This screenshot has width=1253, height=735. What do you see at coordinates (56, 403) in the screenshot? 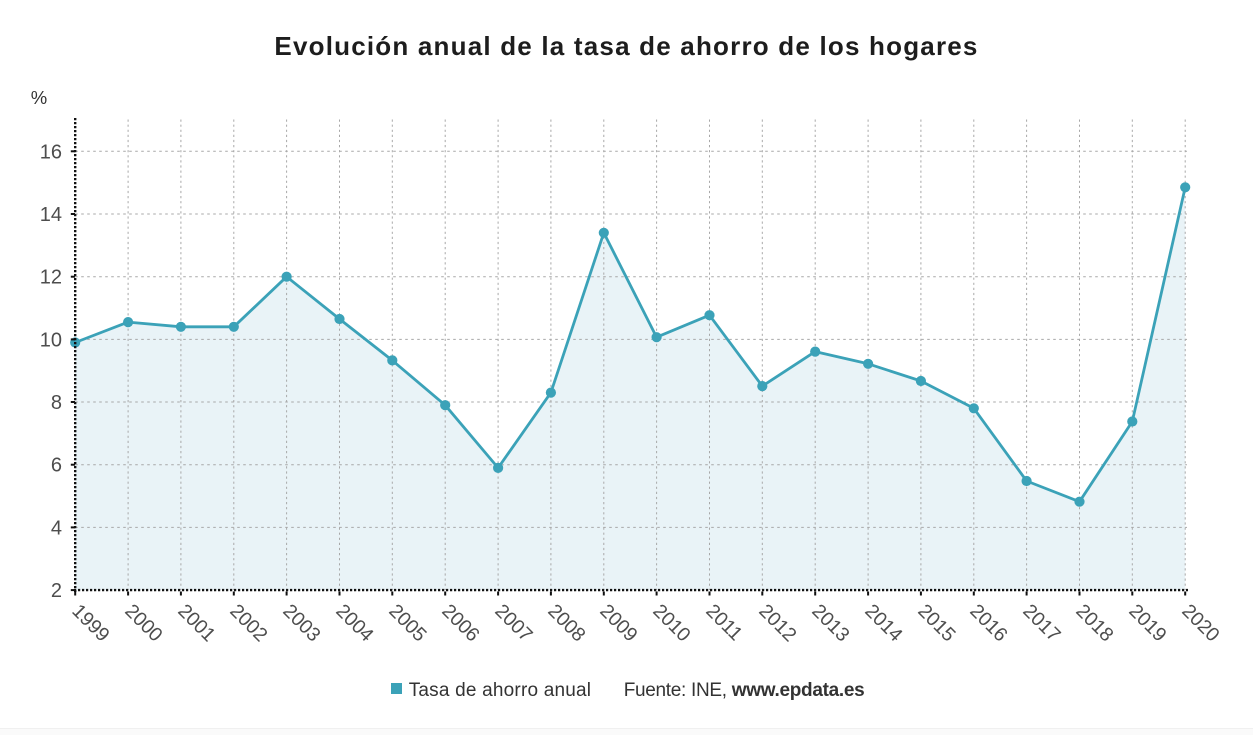
I see `svg-text: 8` at bounding box center [56, 403].